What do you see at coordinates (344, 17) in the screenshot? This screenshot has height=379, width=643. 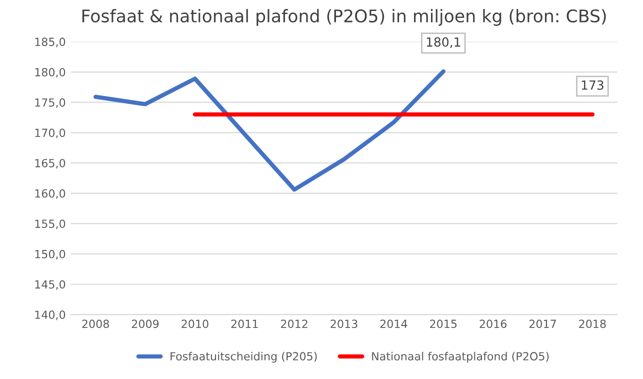 I see `chart-title: Fosfaat & nationaal plafond (P2O5) in miljoen kg (bron: CBS)` at bounding box center [344, 17].